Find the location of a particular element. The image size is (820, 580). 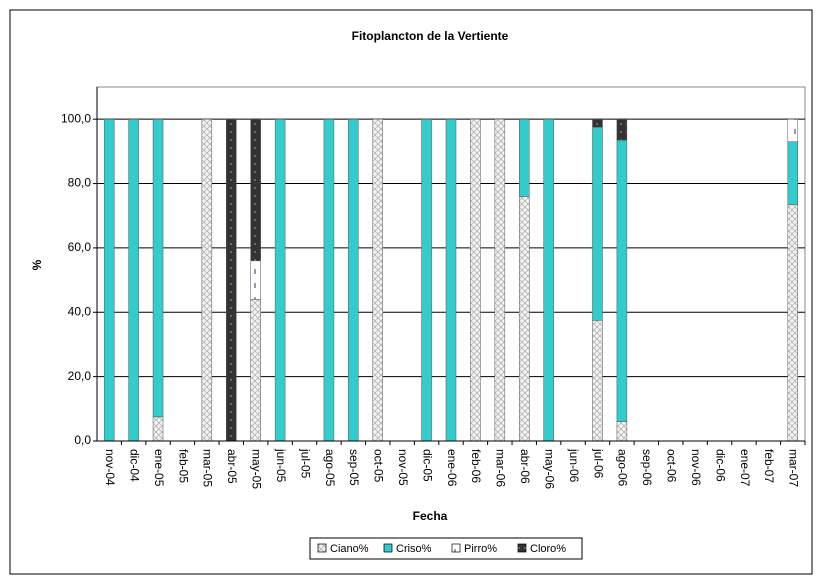

y-tick-label: 100,0 is located at coordinates (76, 118).